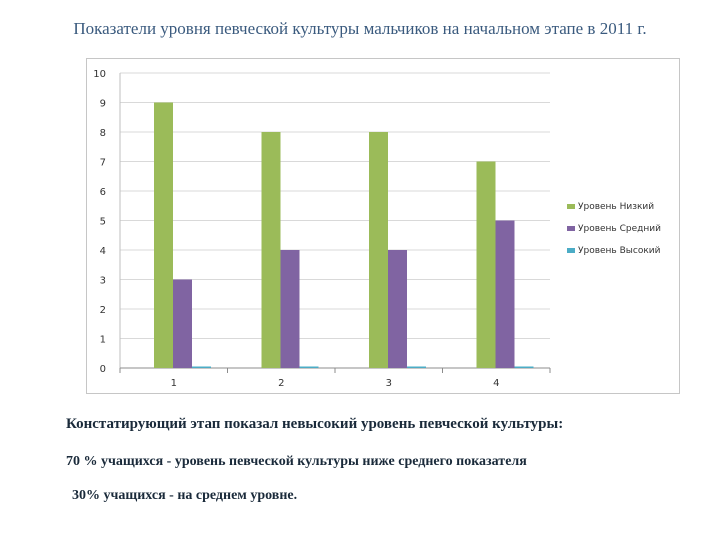  Describe the element at coordinates (103, 281) in the screenshot. I see `y-tick-label: 3` at that location.